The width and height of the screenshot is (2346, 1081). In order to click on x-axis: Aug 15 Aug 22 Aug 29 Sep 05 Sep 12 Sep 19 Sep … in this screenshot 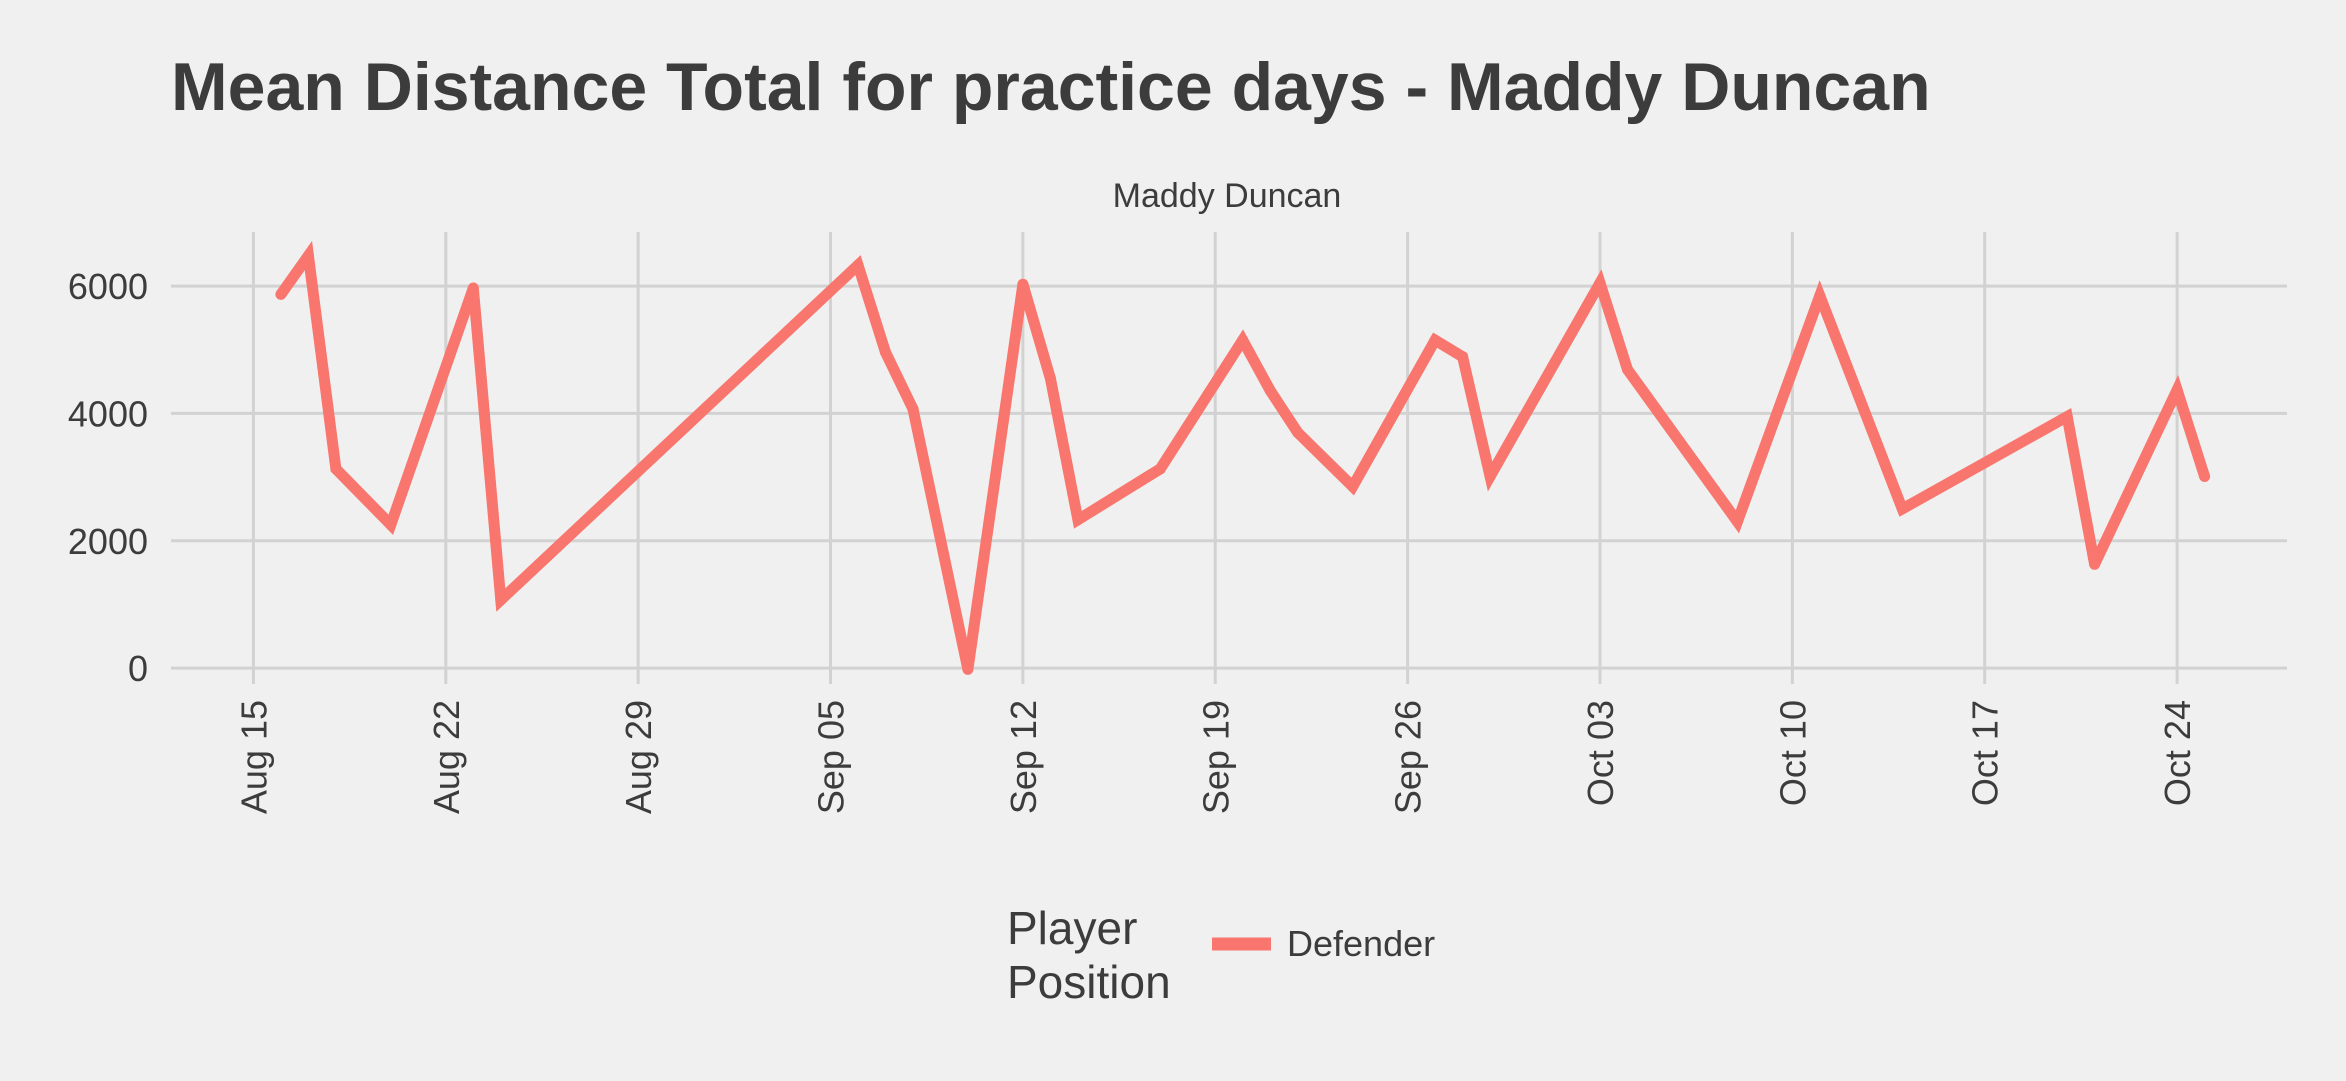, I will do `click(1215, 757)`.